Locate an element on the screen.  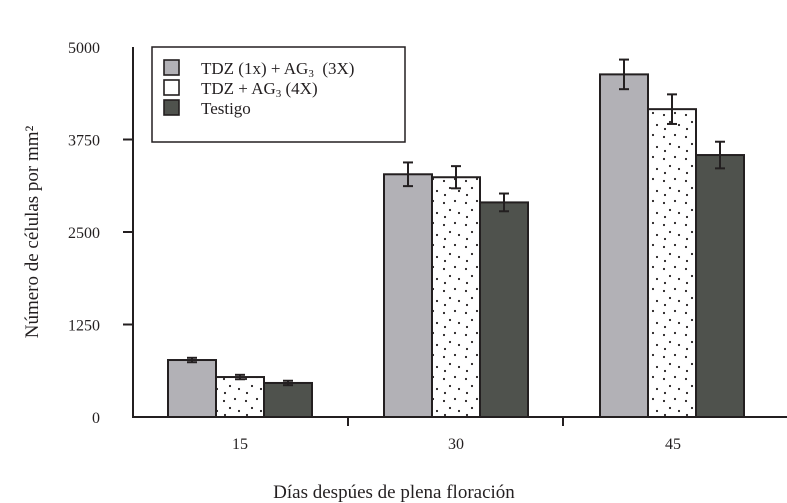
legend-label: Testigo is located at coordinates (226, 108).